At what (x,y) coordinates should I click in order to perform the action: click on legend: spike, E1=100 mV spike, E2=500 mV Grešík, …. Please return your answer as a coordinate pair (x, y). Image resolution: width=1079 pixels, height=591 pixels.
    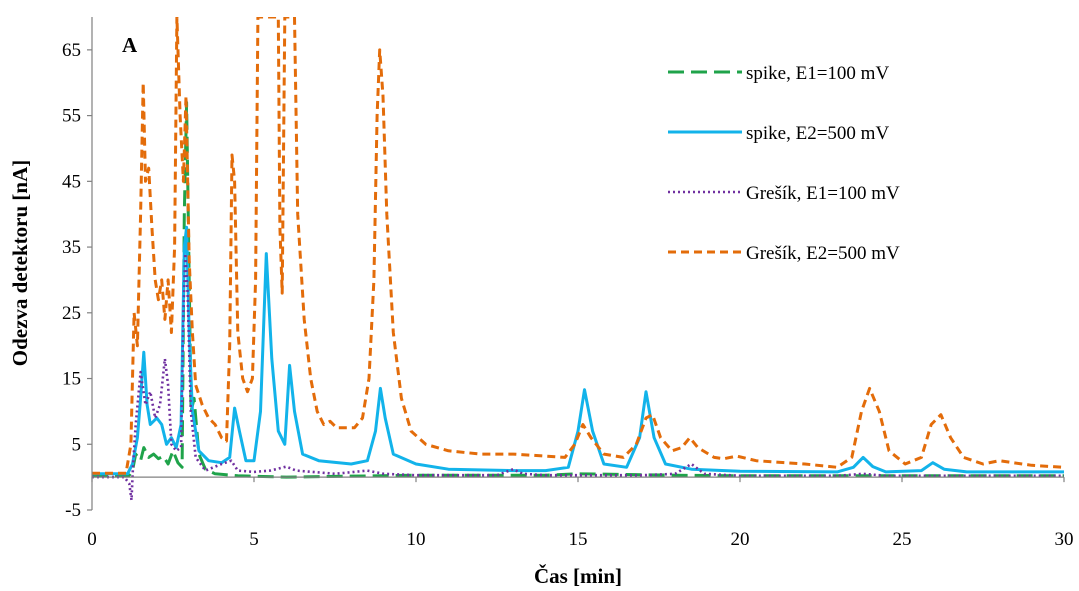
    Looking at the image, I should click on (784, 163).